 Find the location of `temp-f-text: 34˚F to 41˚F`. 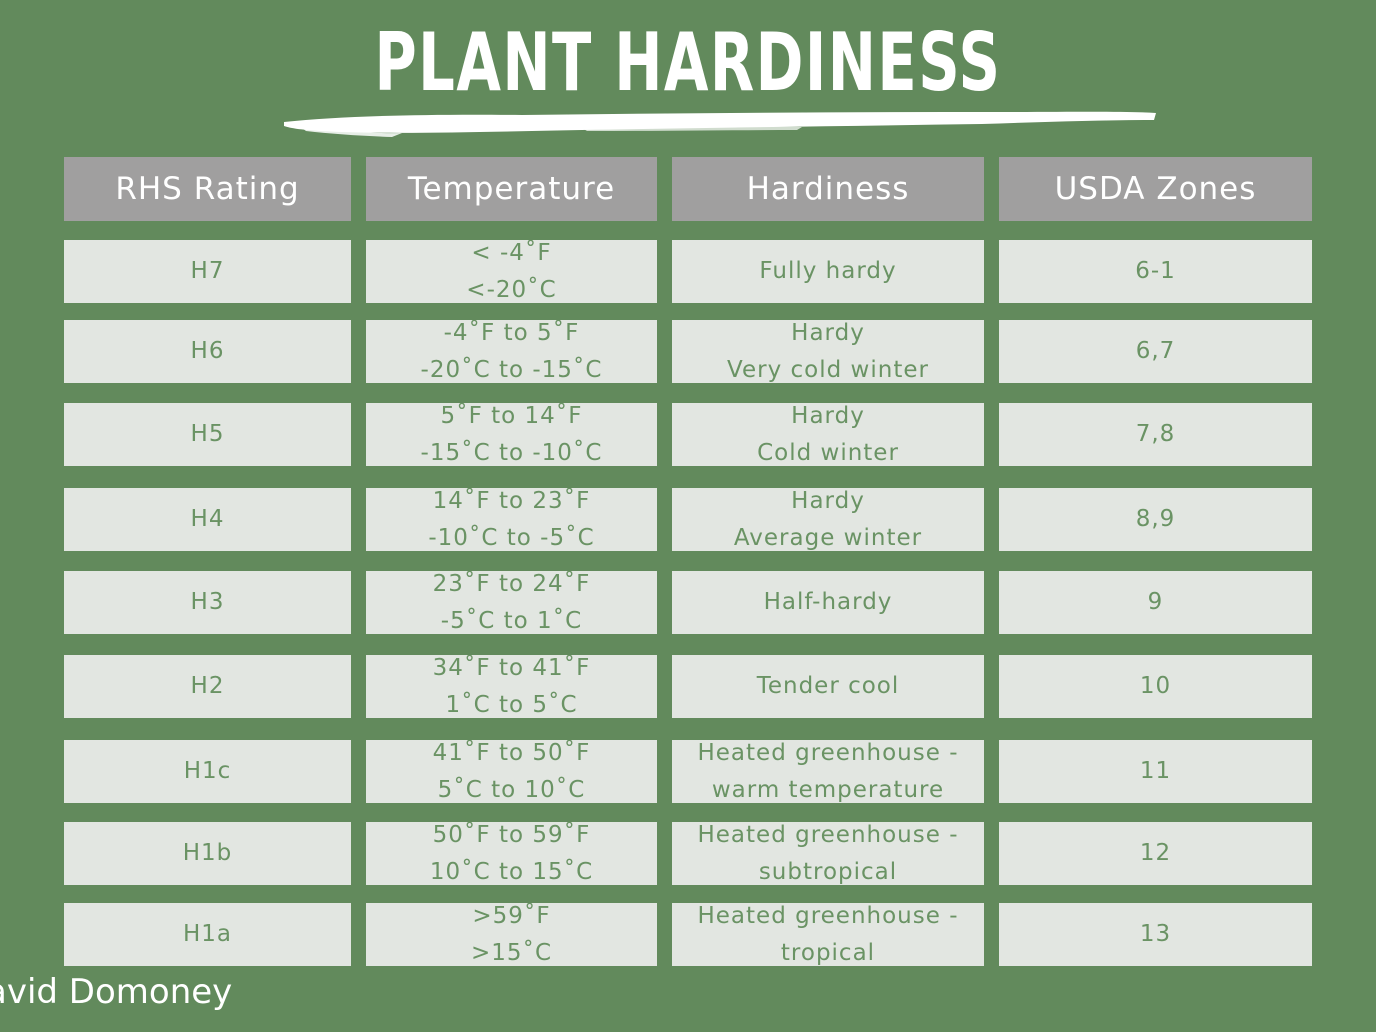

temp-f-text: 34˚F to 41˚F is located at coordinates (511, 668).